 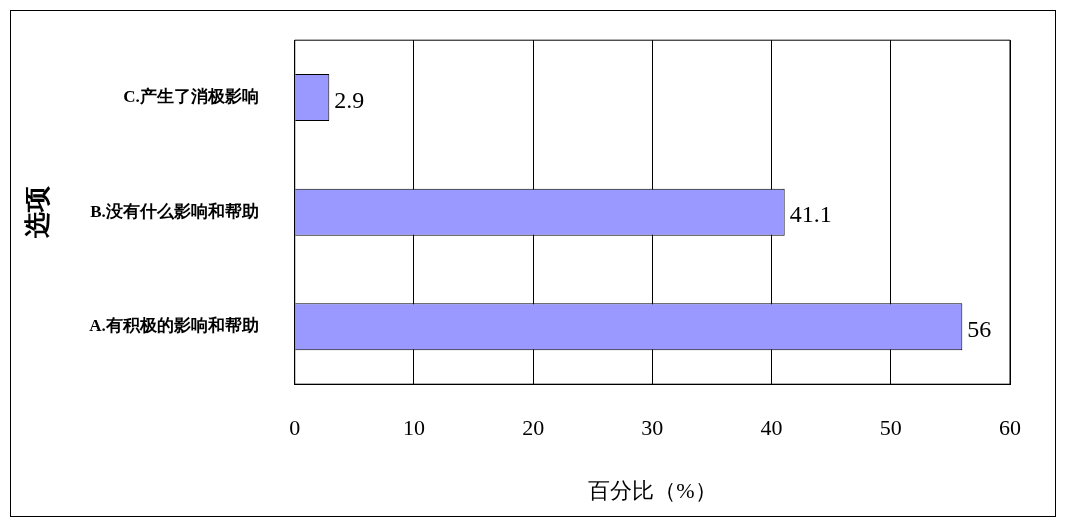 What do you see at coordinates (349, 99) in the screenshot?
I see `data-label: 2.9` at bounding box center [349, 99].